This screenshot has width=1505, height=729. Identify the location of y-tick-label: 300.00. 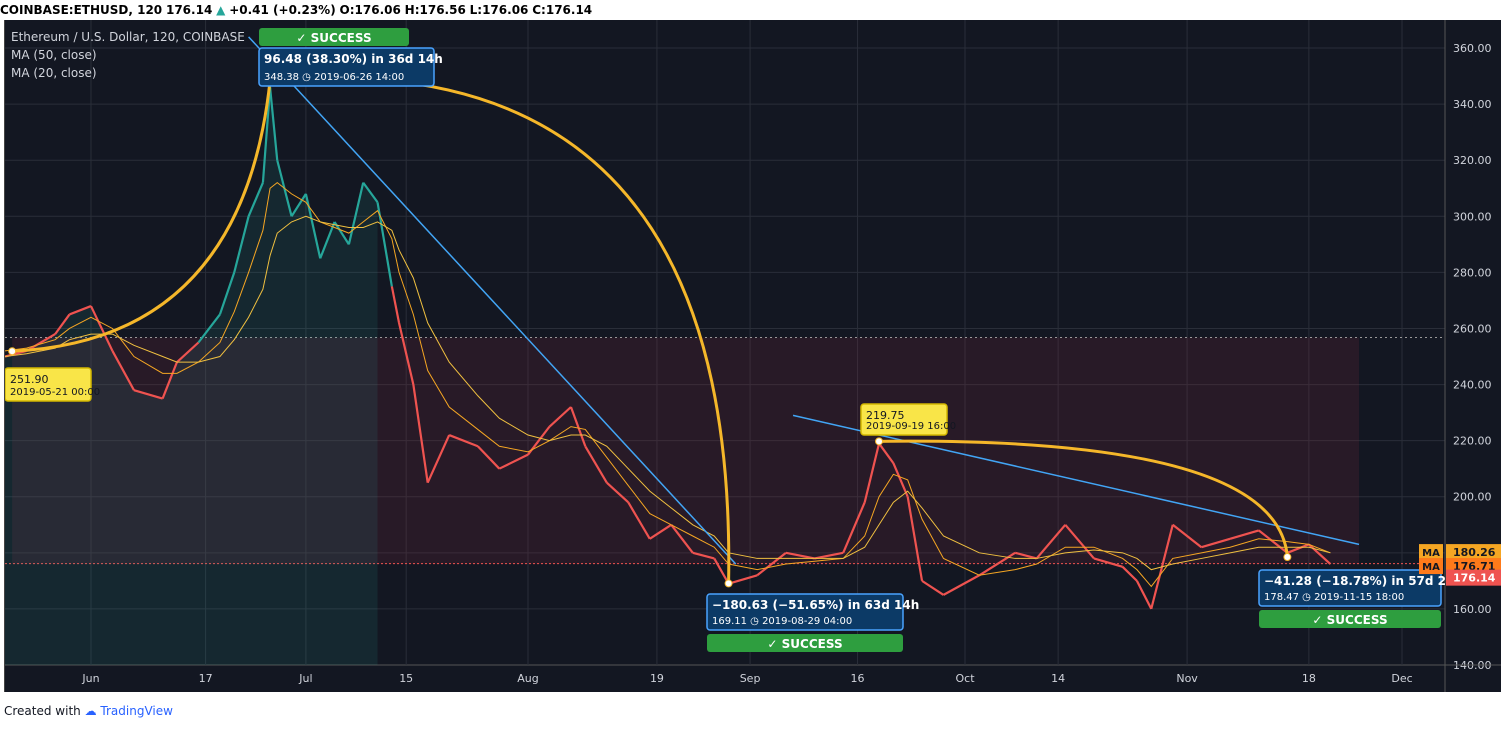
(1472, 216).